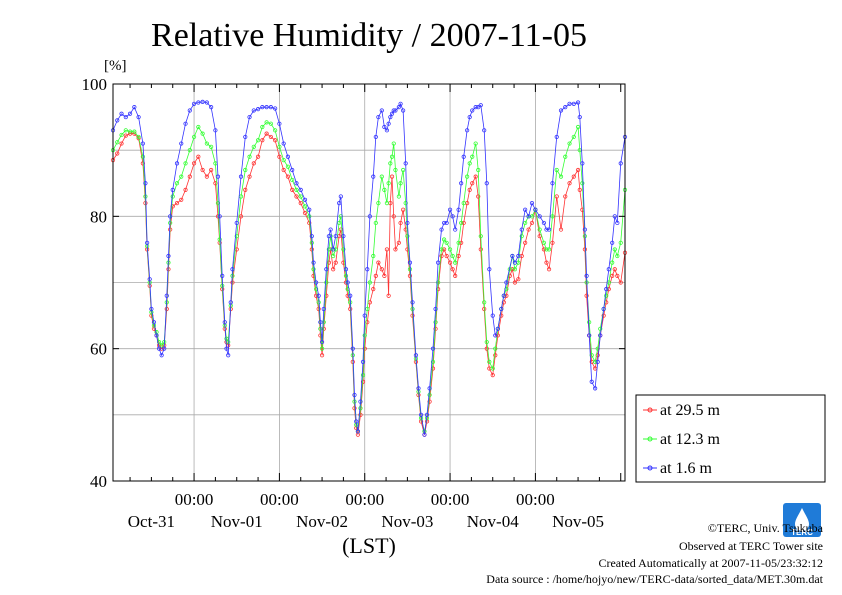  What do you see at coordinates (730, 438) in the screenshot?
I see `legend: at 29.5 m at 12.3 m at 1.6 m` at bounding box center [730, 438].